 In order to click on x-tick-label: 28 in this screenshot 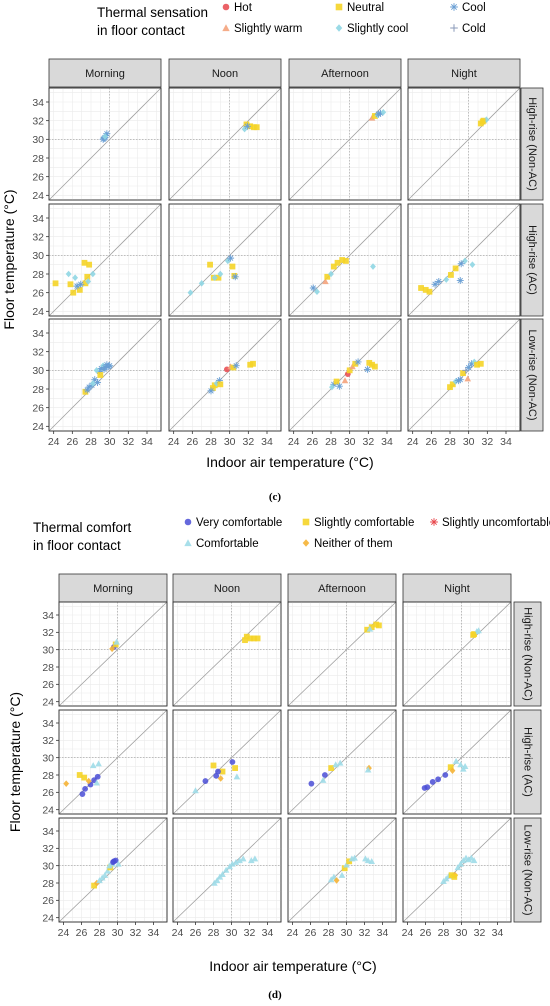, I will do `click(444, 933)`.